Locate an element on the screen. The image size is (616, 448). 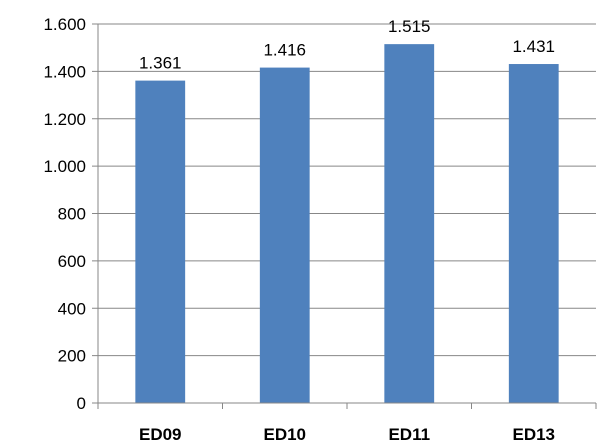
y-tick-label: 1.000 is located at coordinates (64, 166).